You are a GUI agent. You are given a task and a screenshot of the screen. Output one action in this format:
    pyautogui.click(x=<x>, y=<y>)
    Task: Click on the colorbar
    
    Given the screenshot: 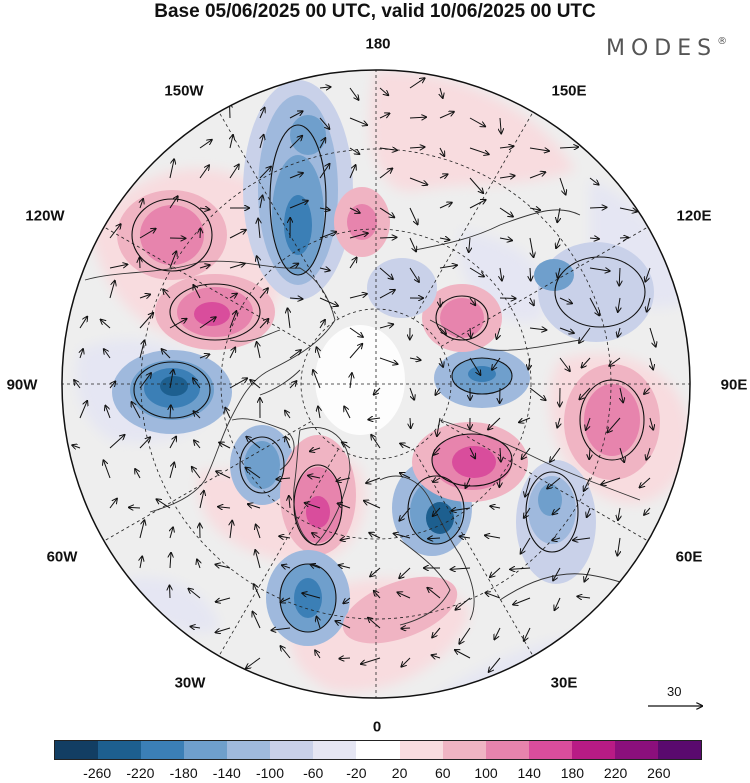 What is the action you would take?
    pyautogui.click(x=378, y=750)
    